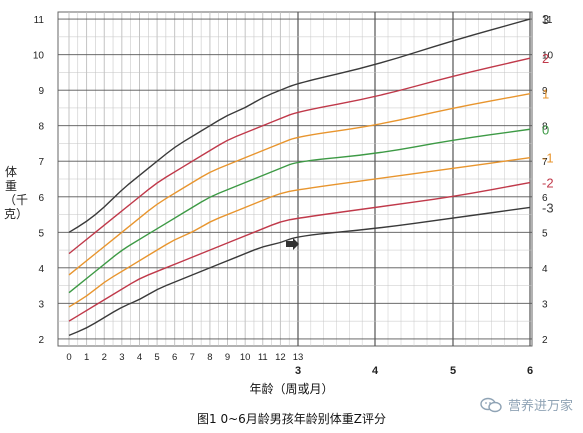  What do you see at coordinates (545, 304) in the screenshot?
I see `y-tick-label-right: 3` at bounding box center [545, 304].